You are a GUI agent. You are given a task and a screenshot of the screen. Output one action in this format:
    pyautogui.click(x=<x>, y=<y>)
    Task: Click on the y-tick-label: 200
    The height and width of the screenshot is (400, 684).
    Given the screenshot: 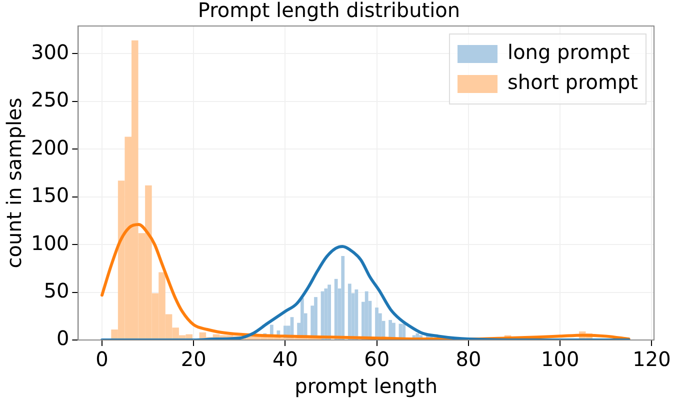 What is the action you would take?
    pyautogui.click(x=50, y=147)
    